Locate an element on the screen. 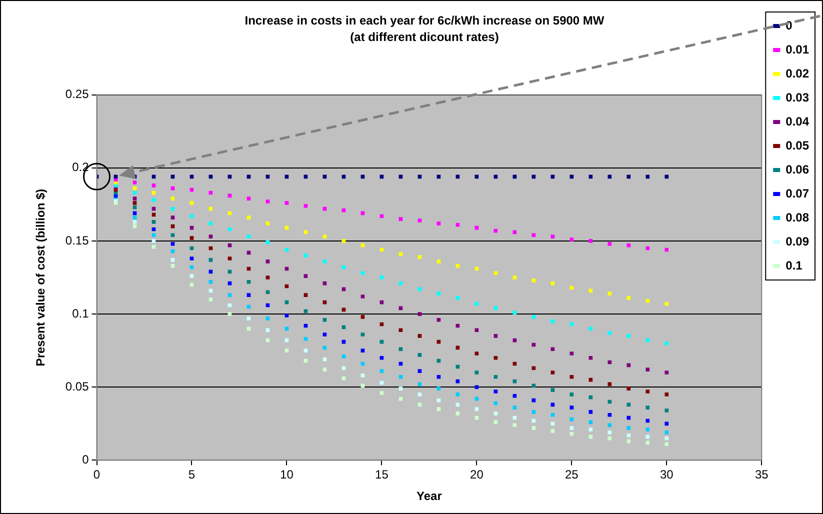  chart-title: Increase in costs in each year for 6c/kWh increase on 5900 MW is located at coordinates (424, 21).